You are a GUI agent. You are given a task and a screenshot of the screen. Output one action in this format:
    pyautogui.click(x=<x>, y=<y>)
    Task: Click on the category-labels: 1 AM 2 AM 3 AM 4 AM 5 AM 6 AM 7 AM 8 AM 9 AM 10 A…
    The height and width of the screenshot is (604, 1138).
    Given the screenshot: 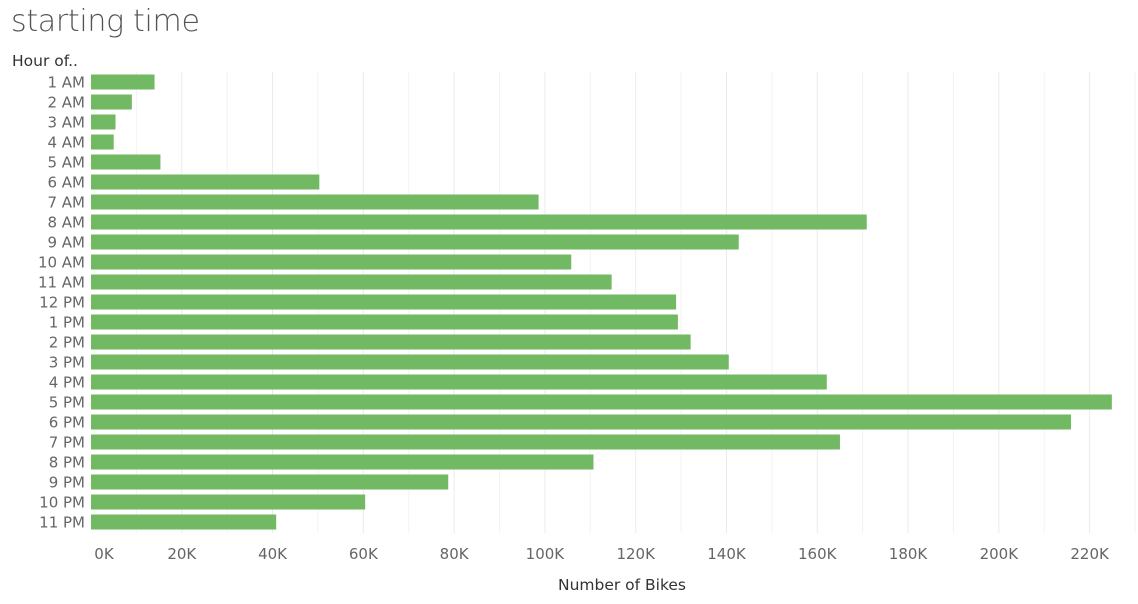 What is the action you would take?
    pyautogui.click(x=61, y=303)
    